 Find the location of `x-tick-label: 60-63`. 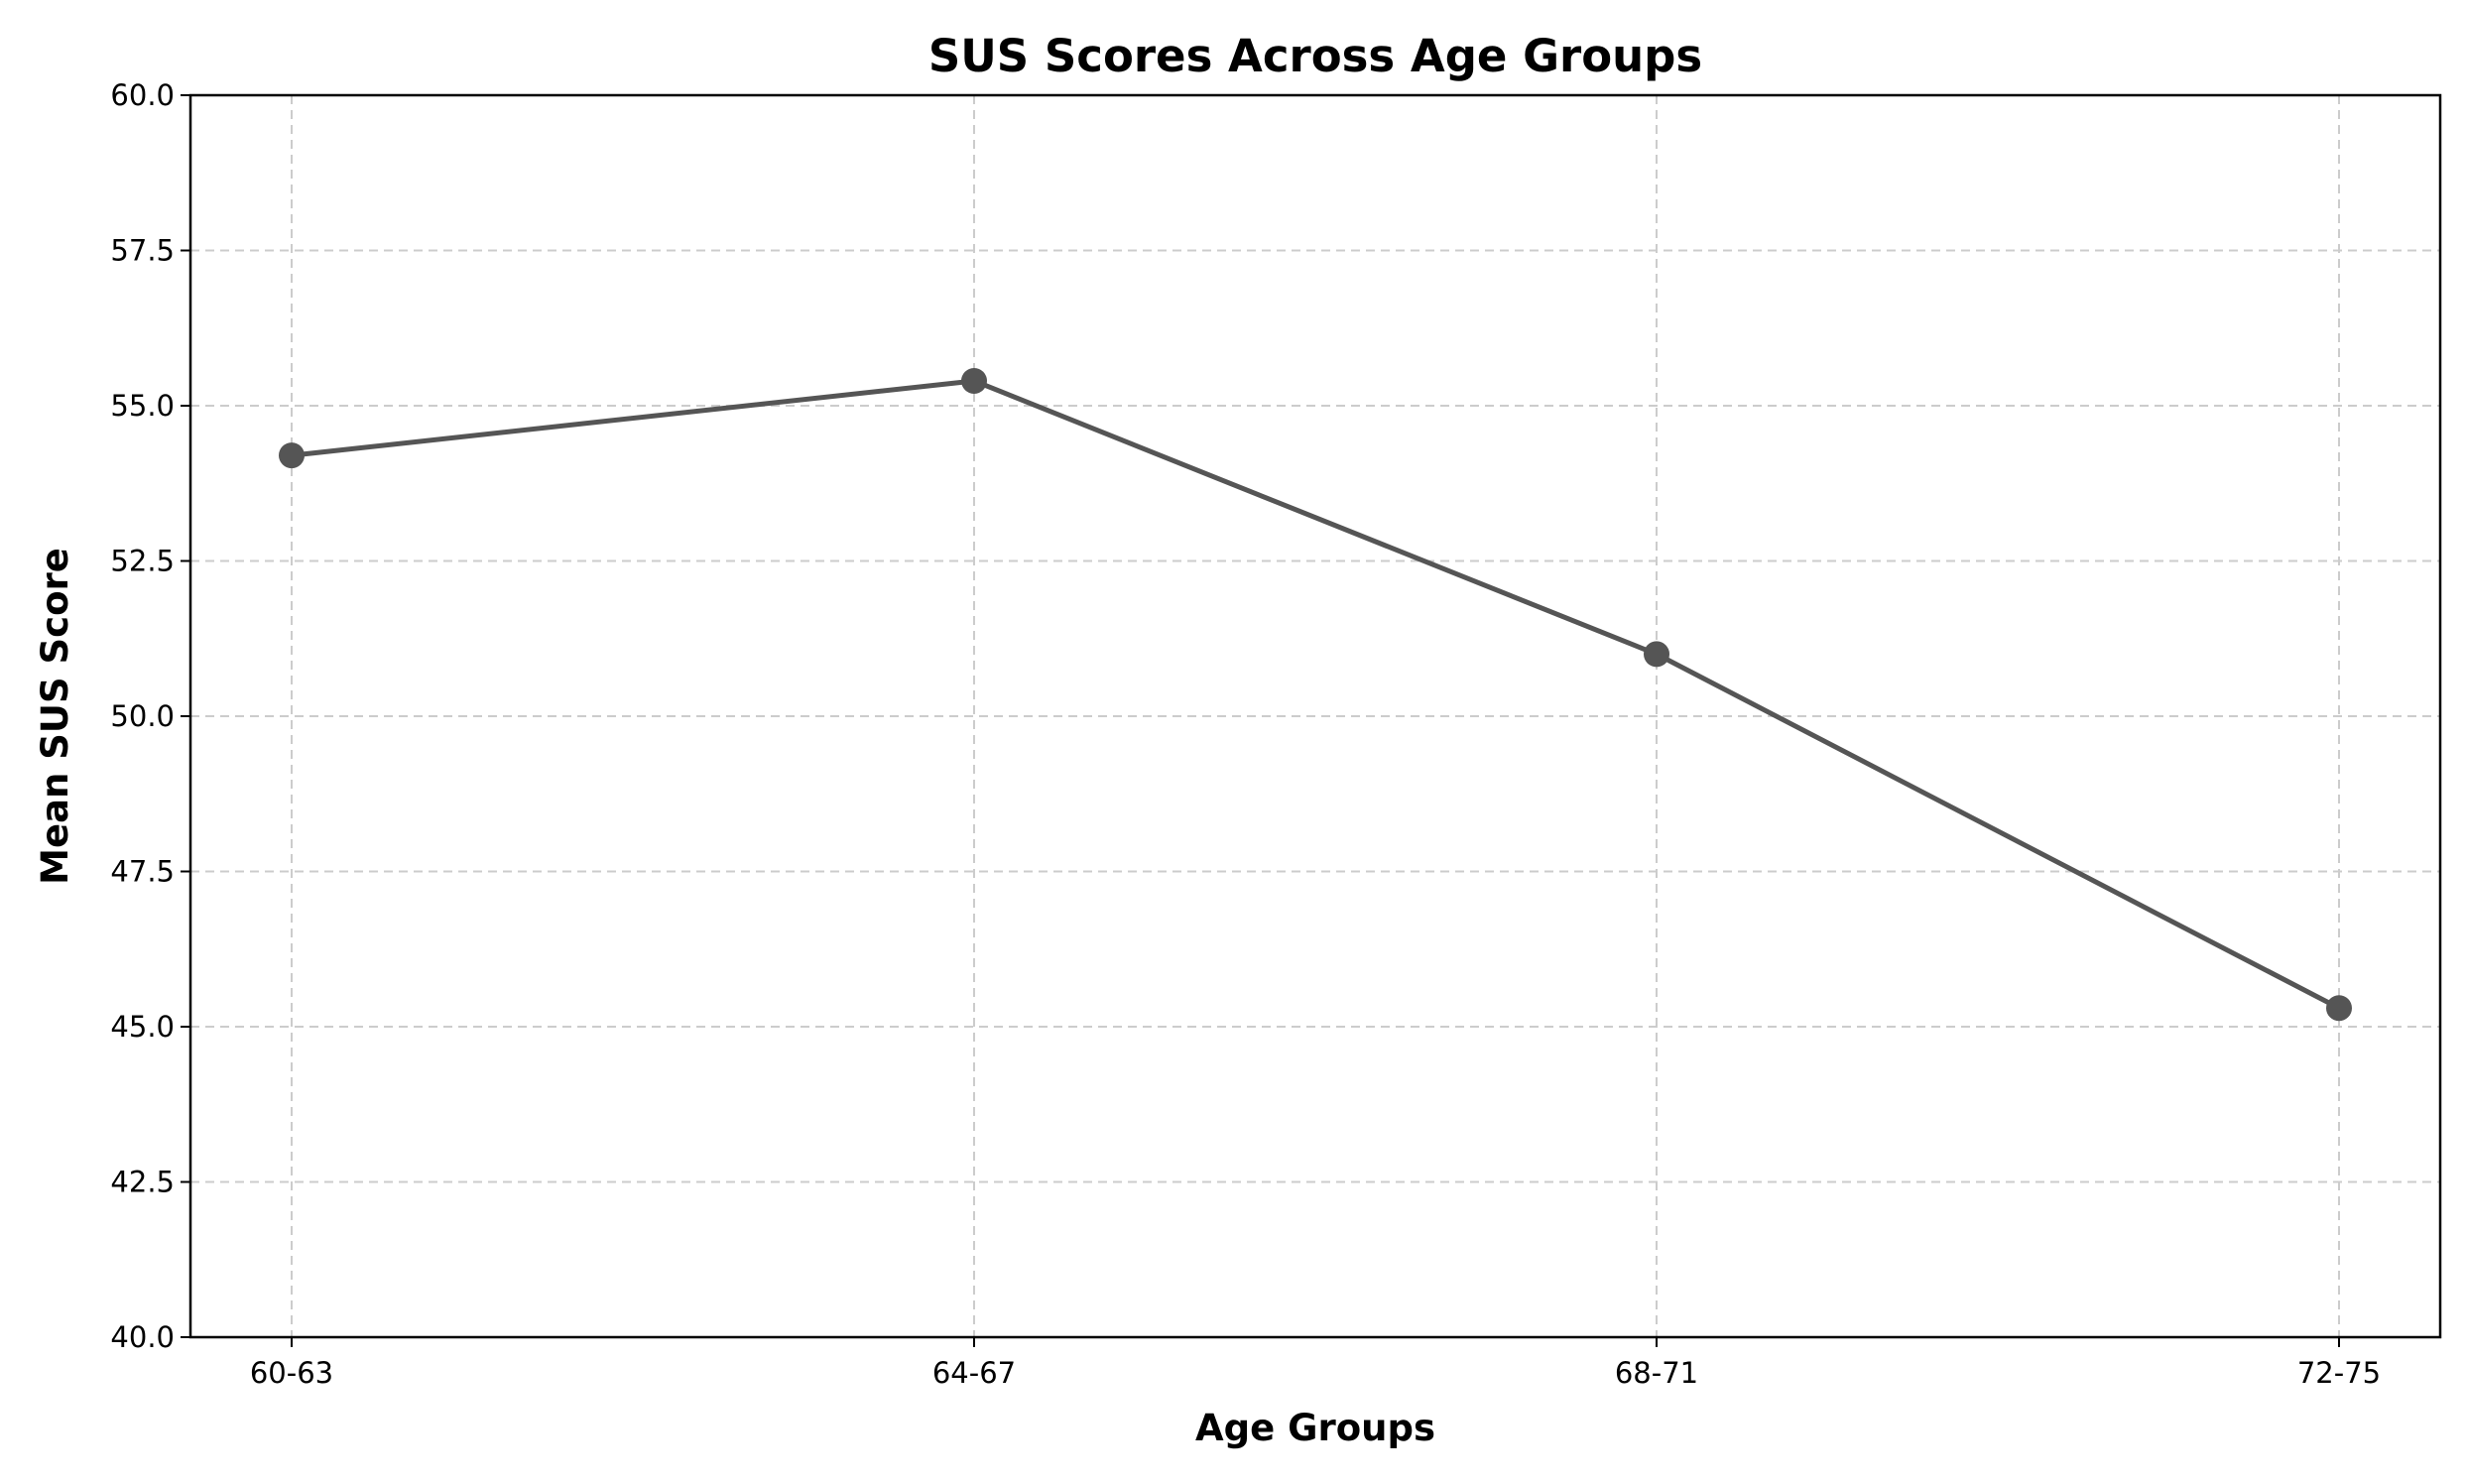

x-tick-label: 60-63 is located at coordinates (291, 1373).